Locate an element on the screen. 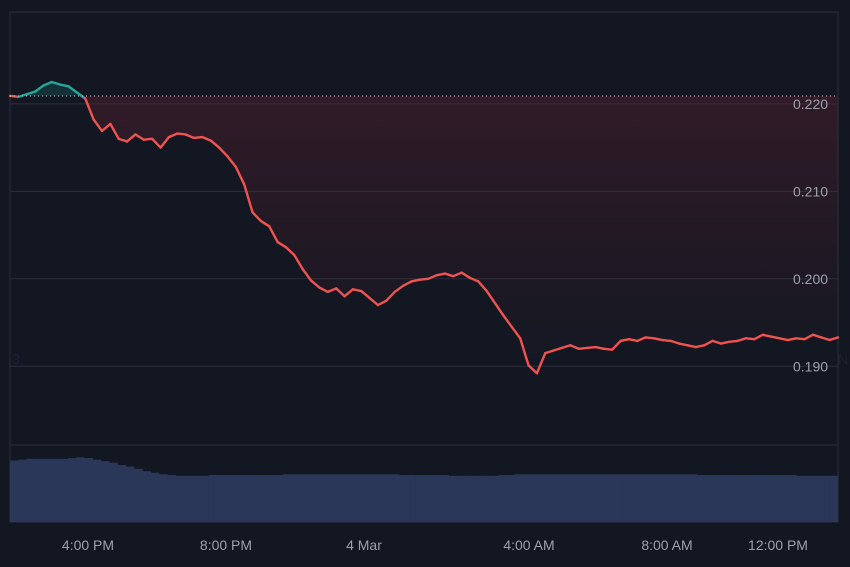 The height and width of the screenshot is (567, 850). x-tick-label: 4:00 PM is located at coordinates (88, 545).